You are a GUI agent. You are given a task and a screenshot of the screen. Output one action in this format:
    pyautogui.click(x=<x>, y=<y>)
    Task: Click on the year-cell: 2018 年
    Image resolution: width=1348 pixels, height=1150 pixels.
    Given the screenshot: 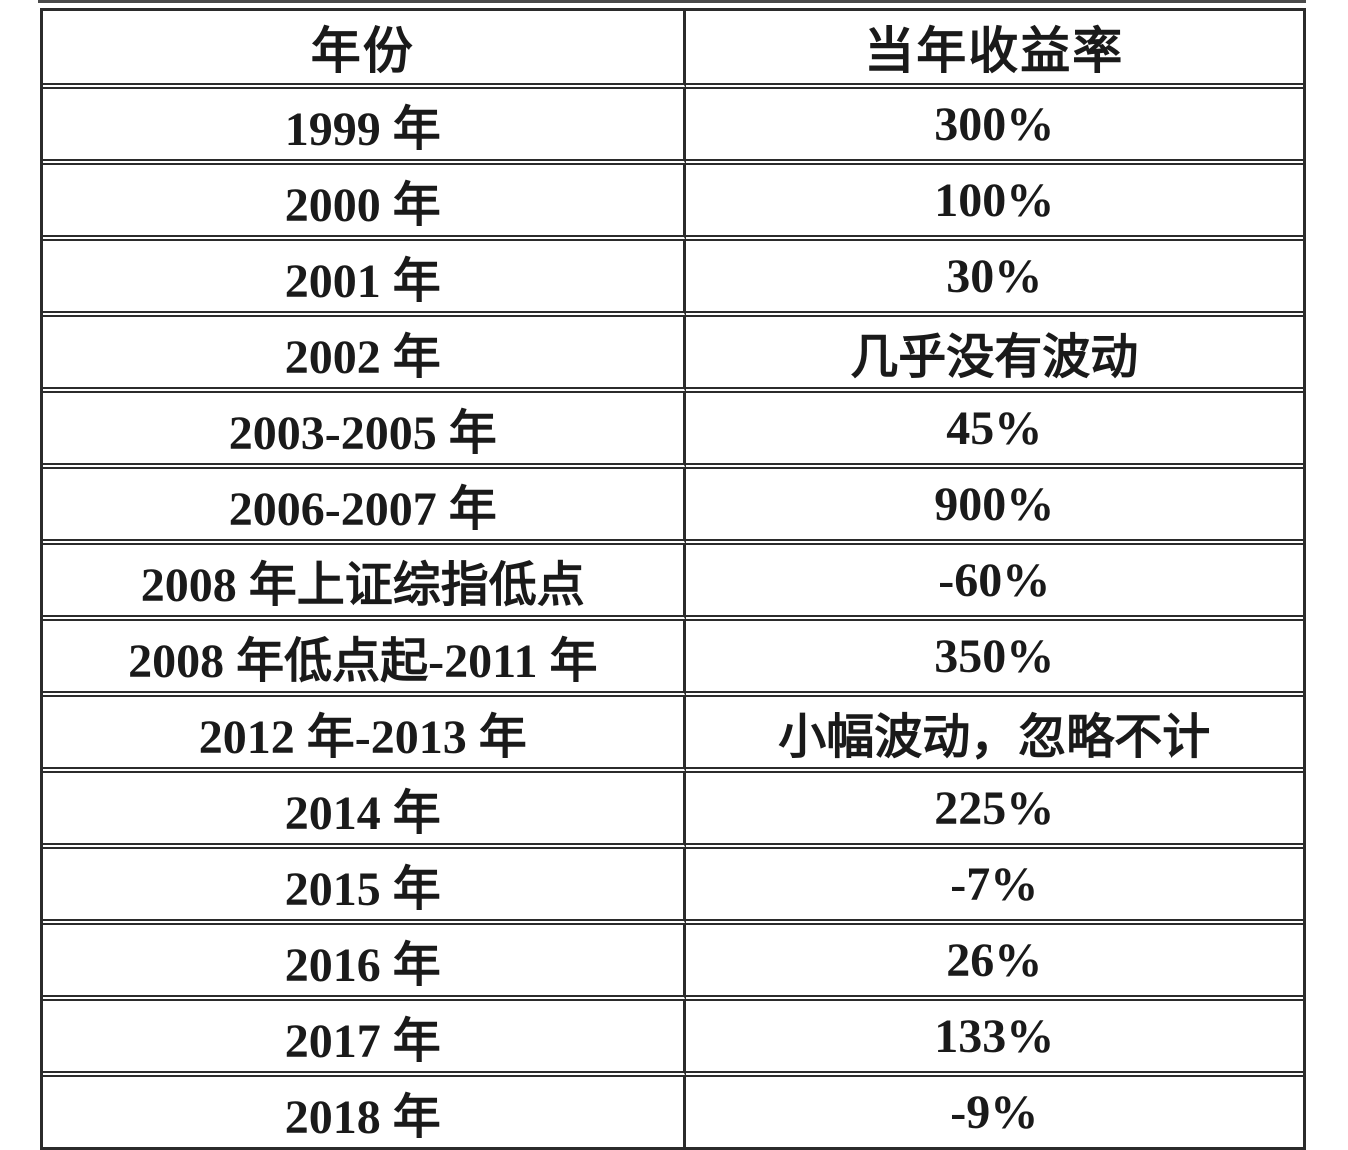 What is the action you would take?
    pyautogui.click(x=364, y=1112)
    